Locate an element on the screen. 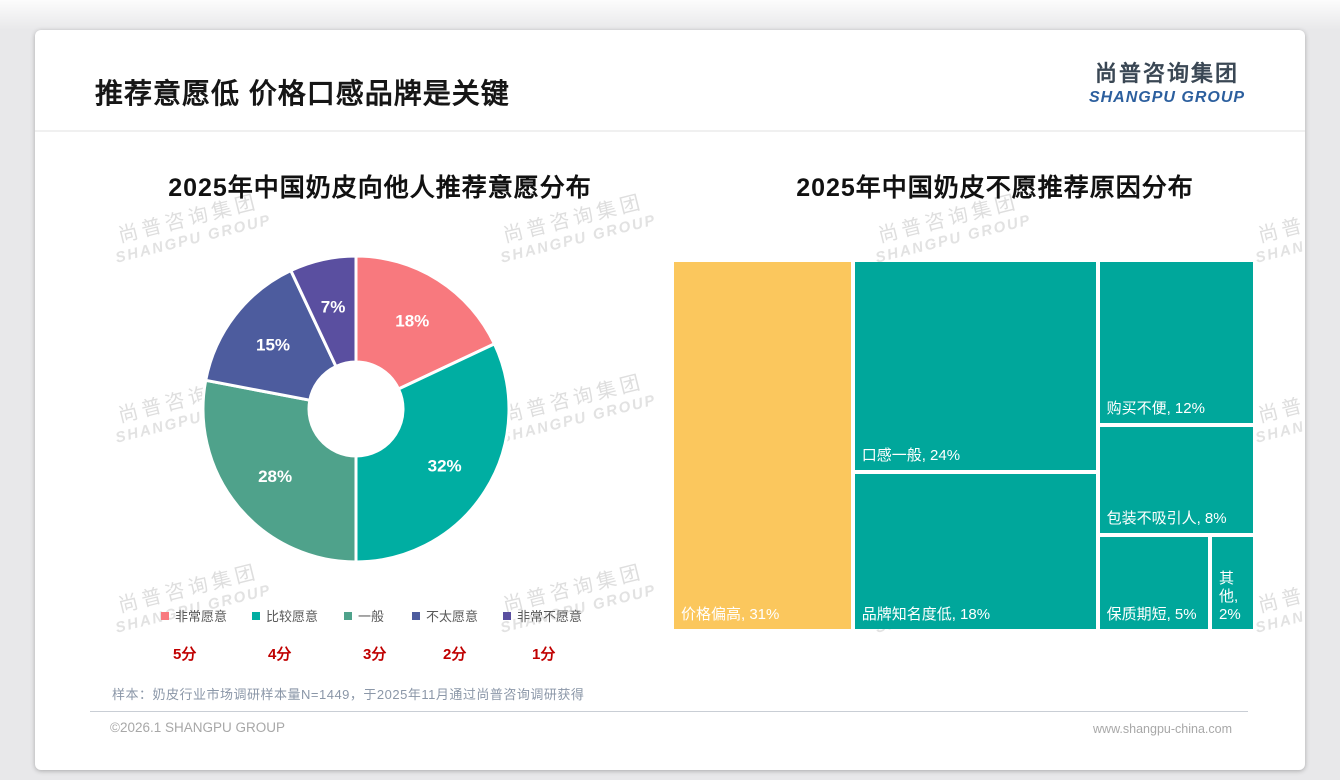 This screenshot has height=780, width=1340. treemap-cell: 包装不吸引人, 8% is located at coordinates (1176, 479).